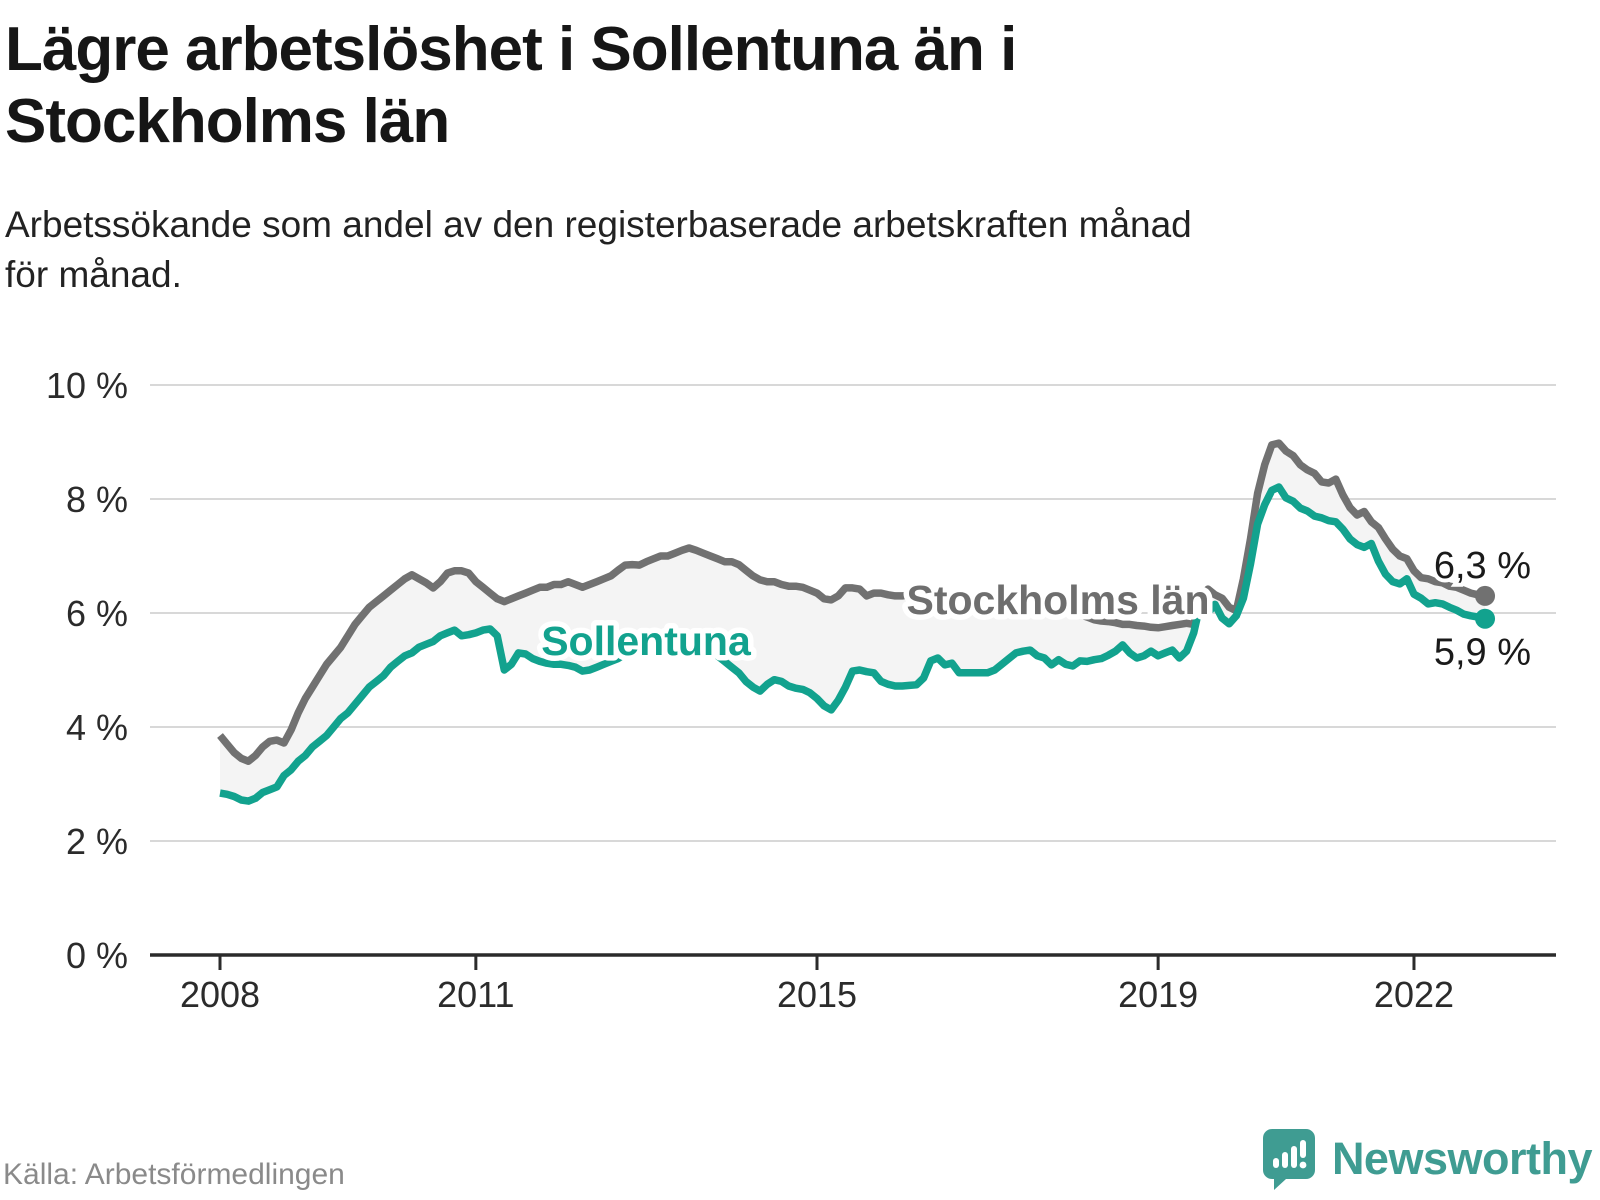  I want to click on series-end-value-label: 5,9 %, so click(1482, 653).